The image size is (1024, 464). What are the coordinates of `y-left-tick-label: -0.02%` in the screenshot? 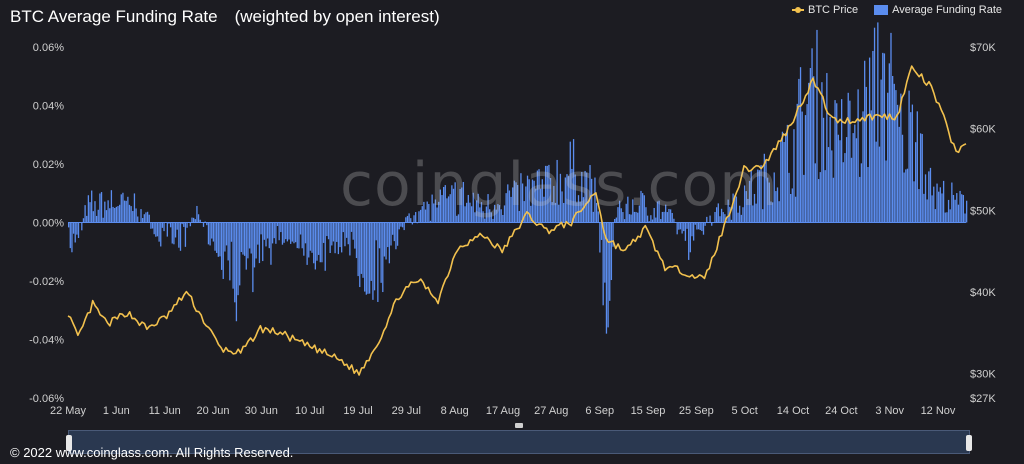 It's located at (46, 282).